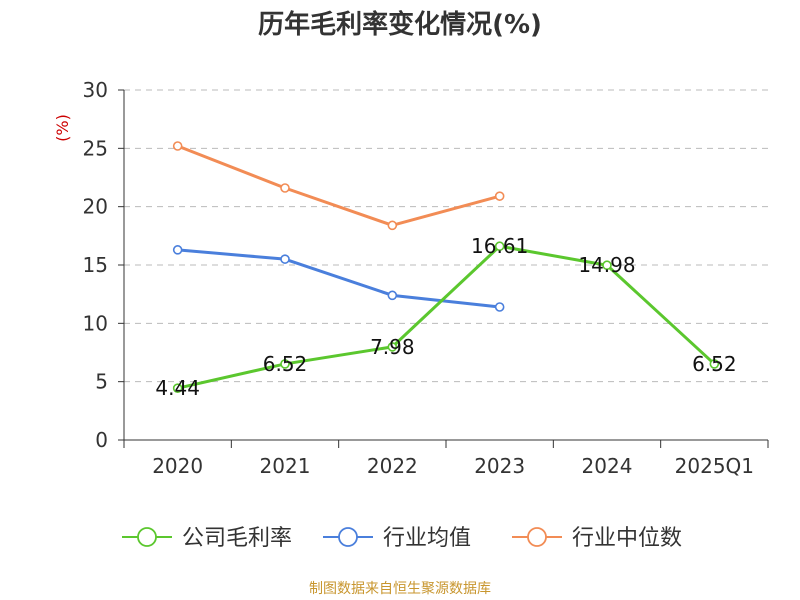 This screenshot has height=600, width=800. Describe the element at coordinates (95, 90) in the screenshot. I see `y-tick-label: 30` at that location.